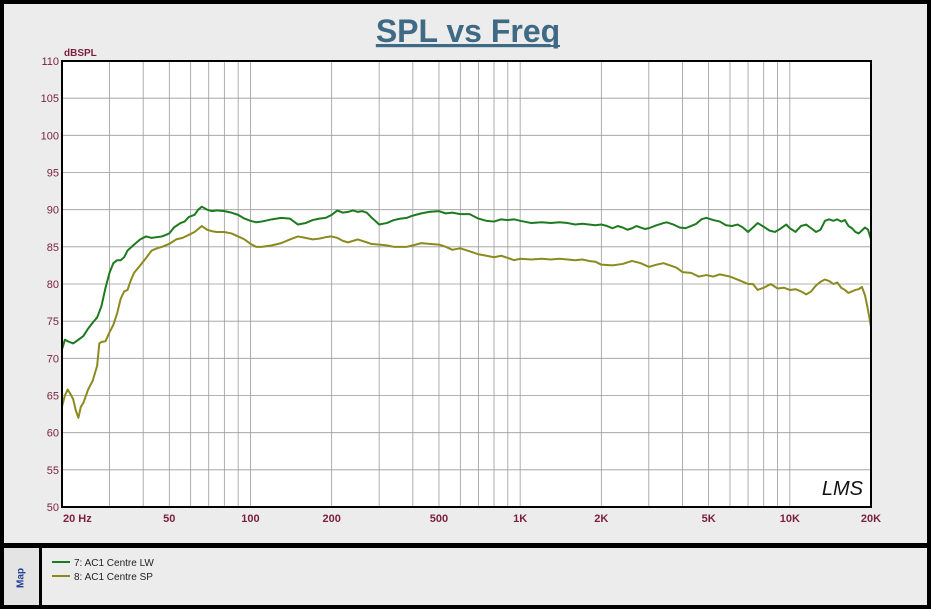 The image size is (931, 609). Describe the element at coordinates (61, 562) in the screenshot. I see `legend-swatch-lw` at that location.